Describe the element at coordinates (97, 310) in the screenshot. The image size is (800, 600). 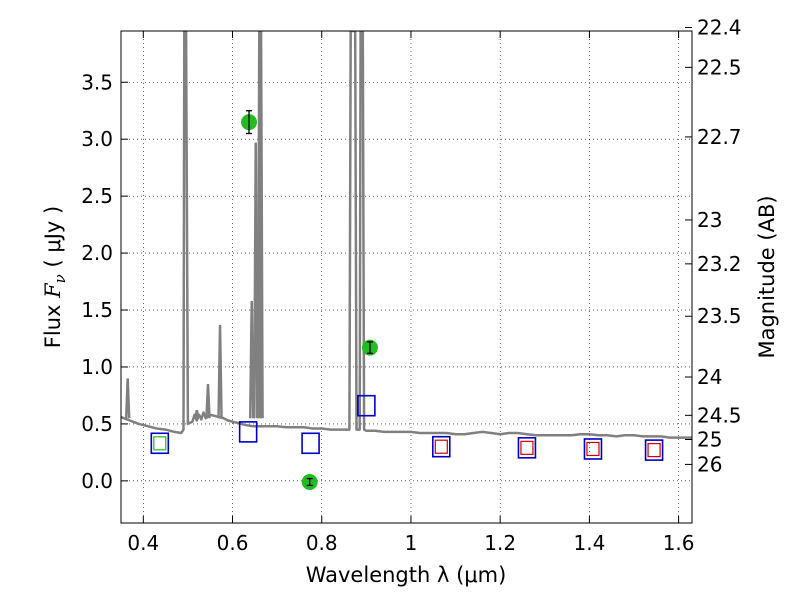
I see `y-tick-label: 1.5` at that location.